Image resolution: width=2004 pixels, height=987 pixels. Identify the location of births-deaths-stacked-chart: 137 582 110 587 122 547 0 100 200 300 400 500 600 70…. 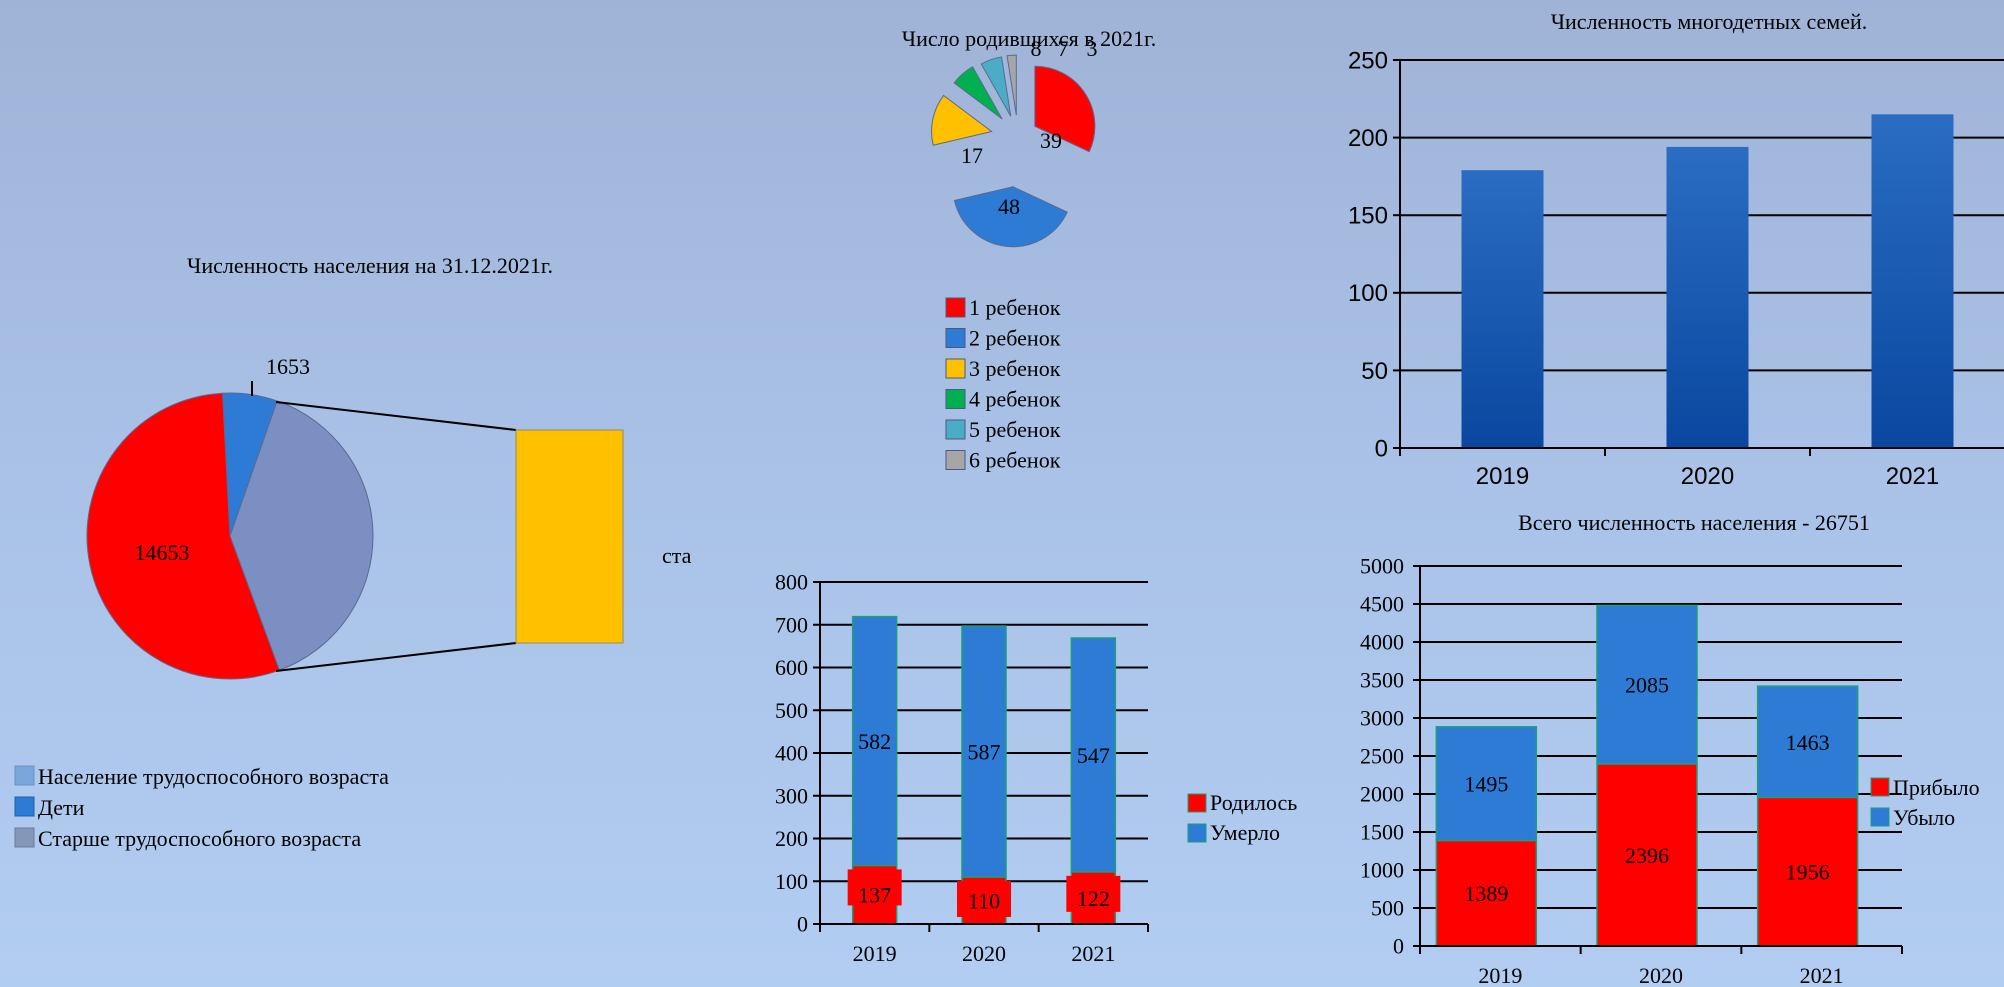
(1036, 768).